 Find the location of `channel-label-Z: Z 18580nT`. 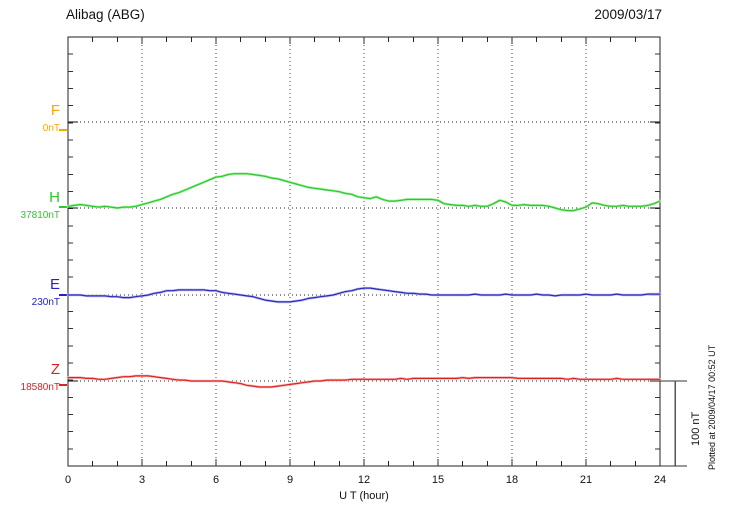

channel-label-Z: Z 18580nT is located at coordinates (30, 377).